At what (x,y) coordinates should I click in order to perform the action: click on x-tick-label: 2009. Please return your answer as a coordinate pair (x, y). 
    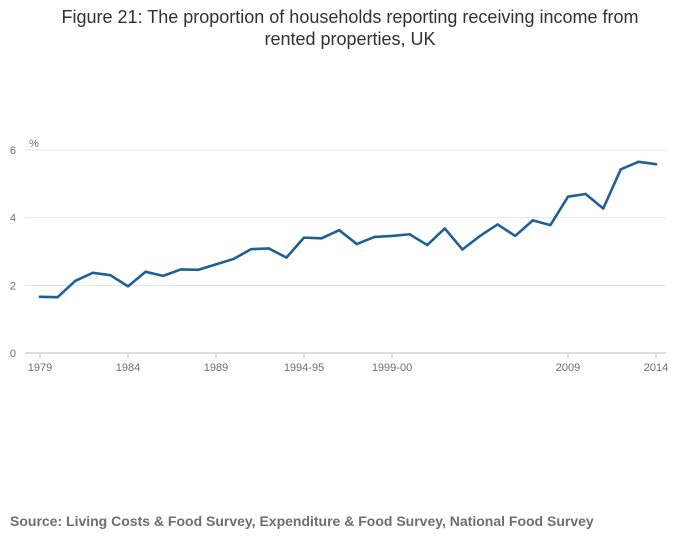
    Looking at the image, I should click on (568, 368).